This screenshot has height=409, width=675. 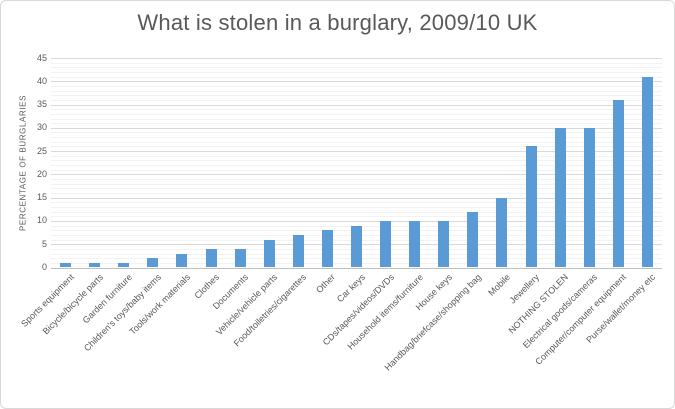 What do you see at coordinates (337, 22) in the screenshot?
I see `chart-title: What is stolen in a burglary, 2009/10 UK` at bounding box center [337, 22].